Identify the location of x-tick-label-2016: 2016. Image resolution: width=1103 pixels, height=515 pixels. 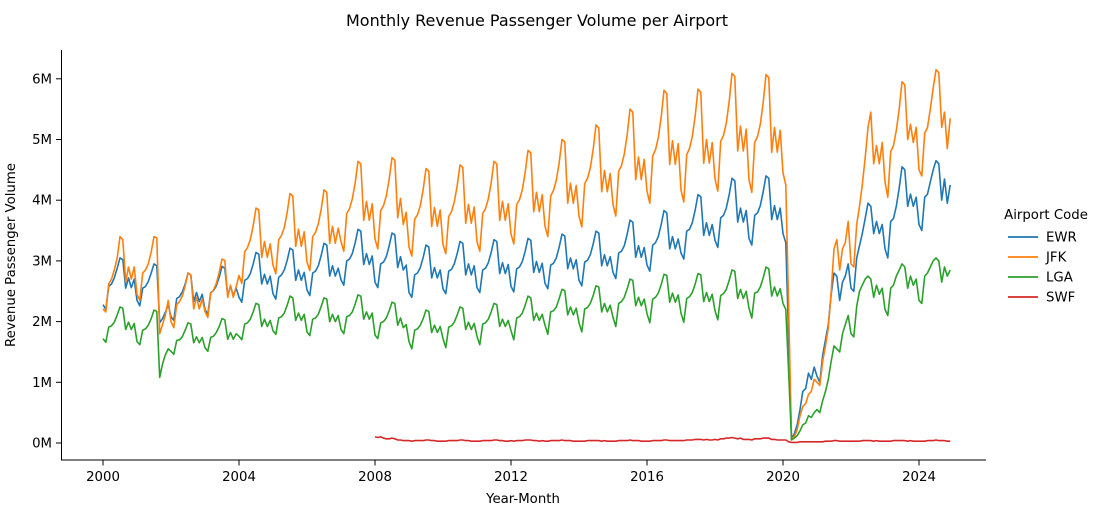
(647, 477).